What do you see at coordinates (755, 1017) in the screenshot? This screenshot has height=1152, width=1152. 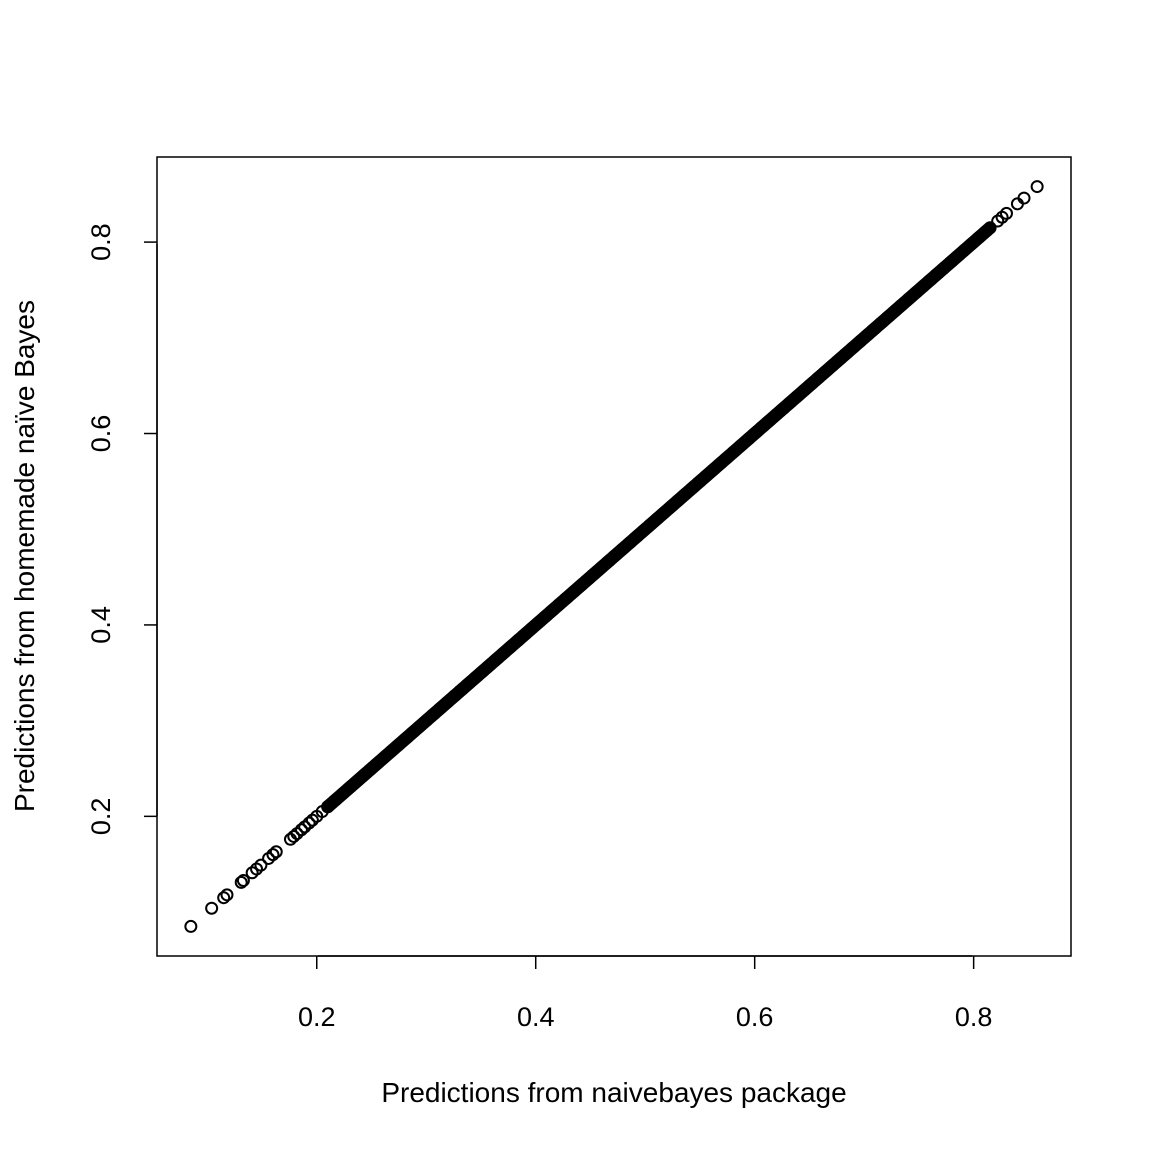 I see `x-tick-label: 0.6` at bounding box center [755, 1017].